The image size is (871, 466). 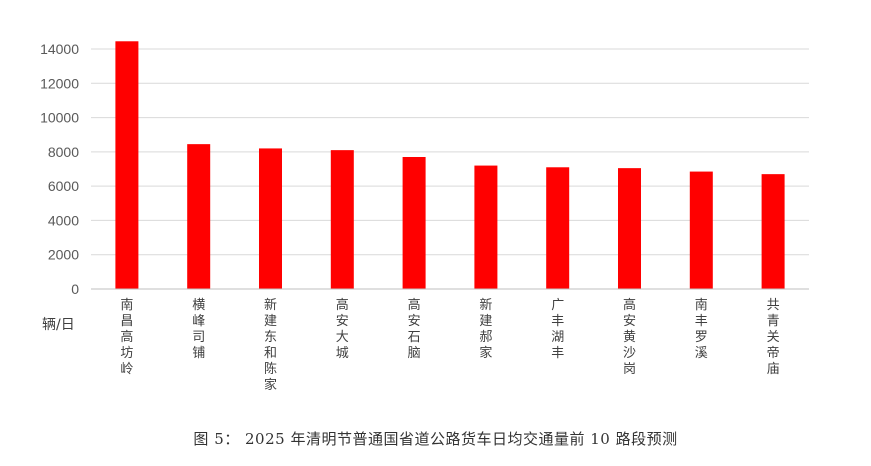 What do you see at coordinates (270, 345) in the screenshot?
I see `x-tick-label: 新建东和陈家` at bounding box center [270, 345].